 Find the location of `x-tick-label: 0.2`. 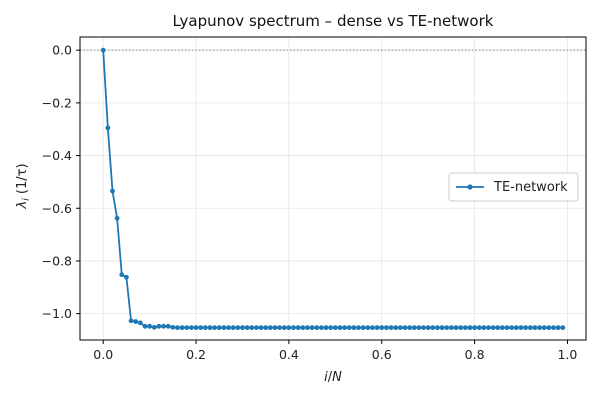

x-tick-label: 0.2 is located at coordinates (196, 354).